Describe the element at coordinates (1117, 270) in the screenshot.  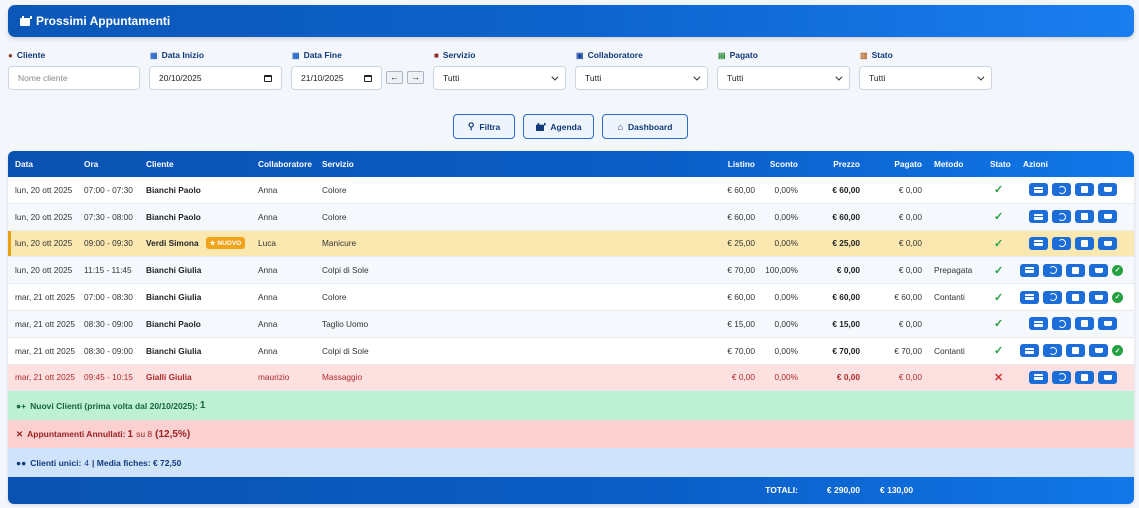
I see `paid-check-icon: ✓` at that location.